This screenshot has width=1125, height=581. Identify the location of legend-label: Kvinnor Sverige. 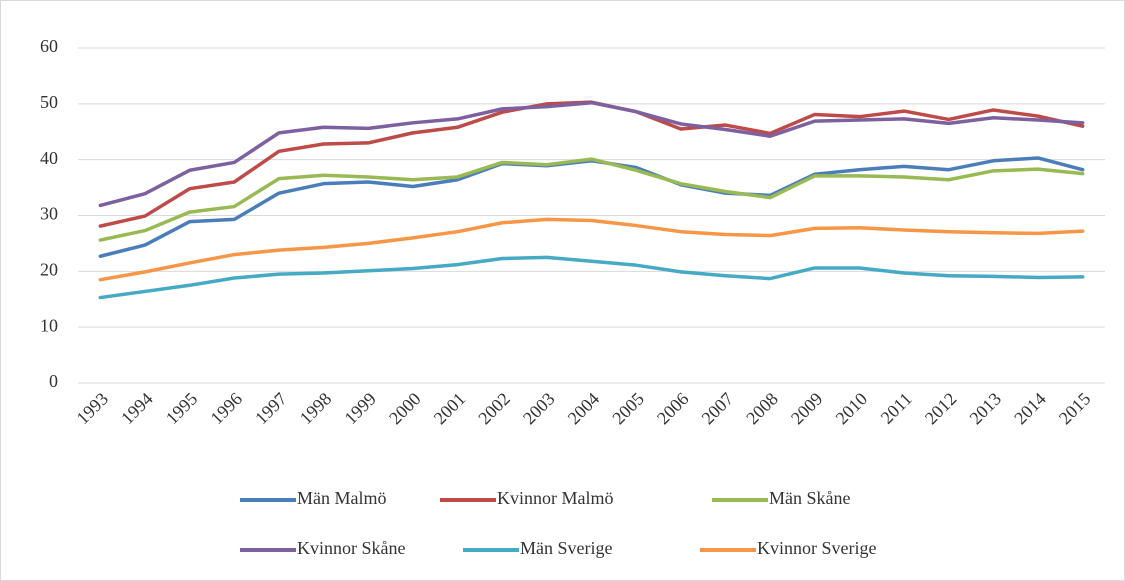
(816, 548).